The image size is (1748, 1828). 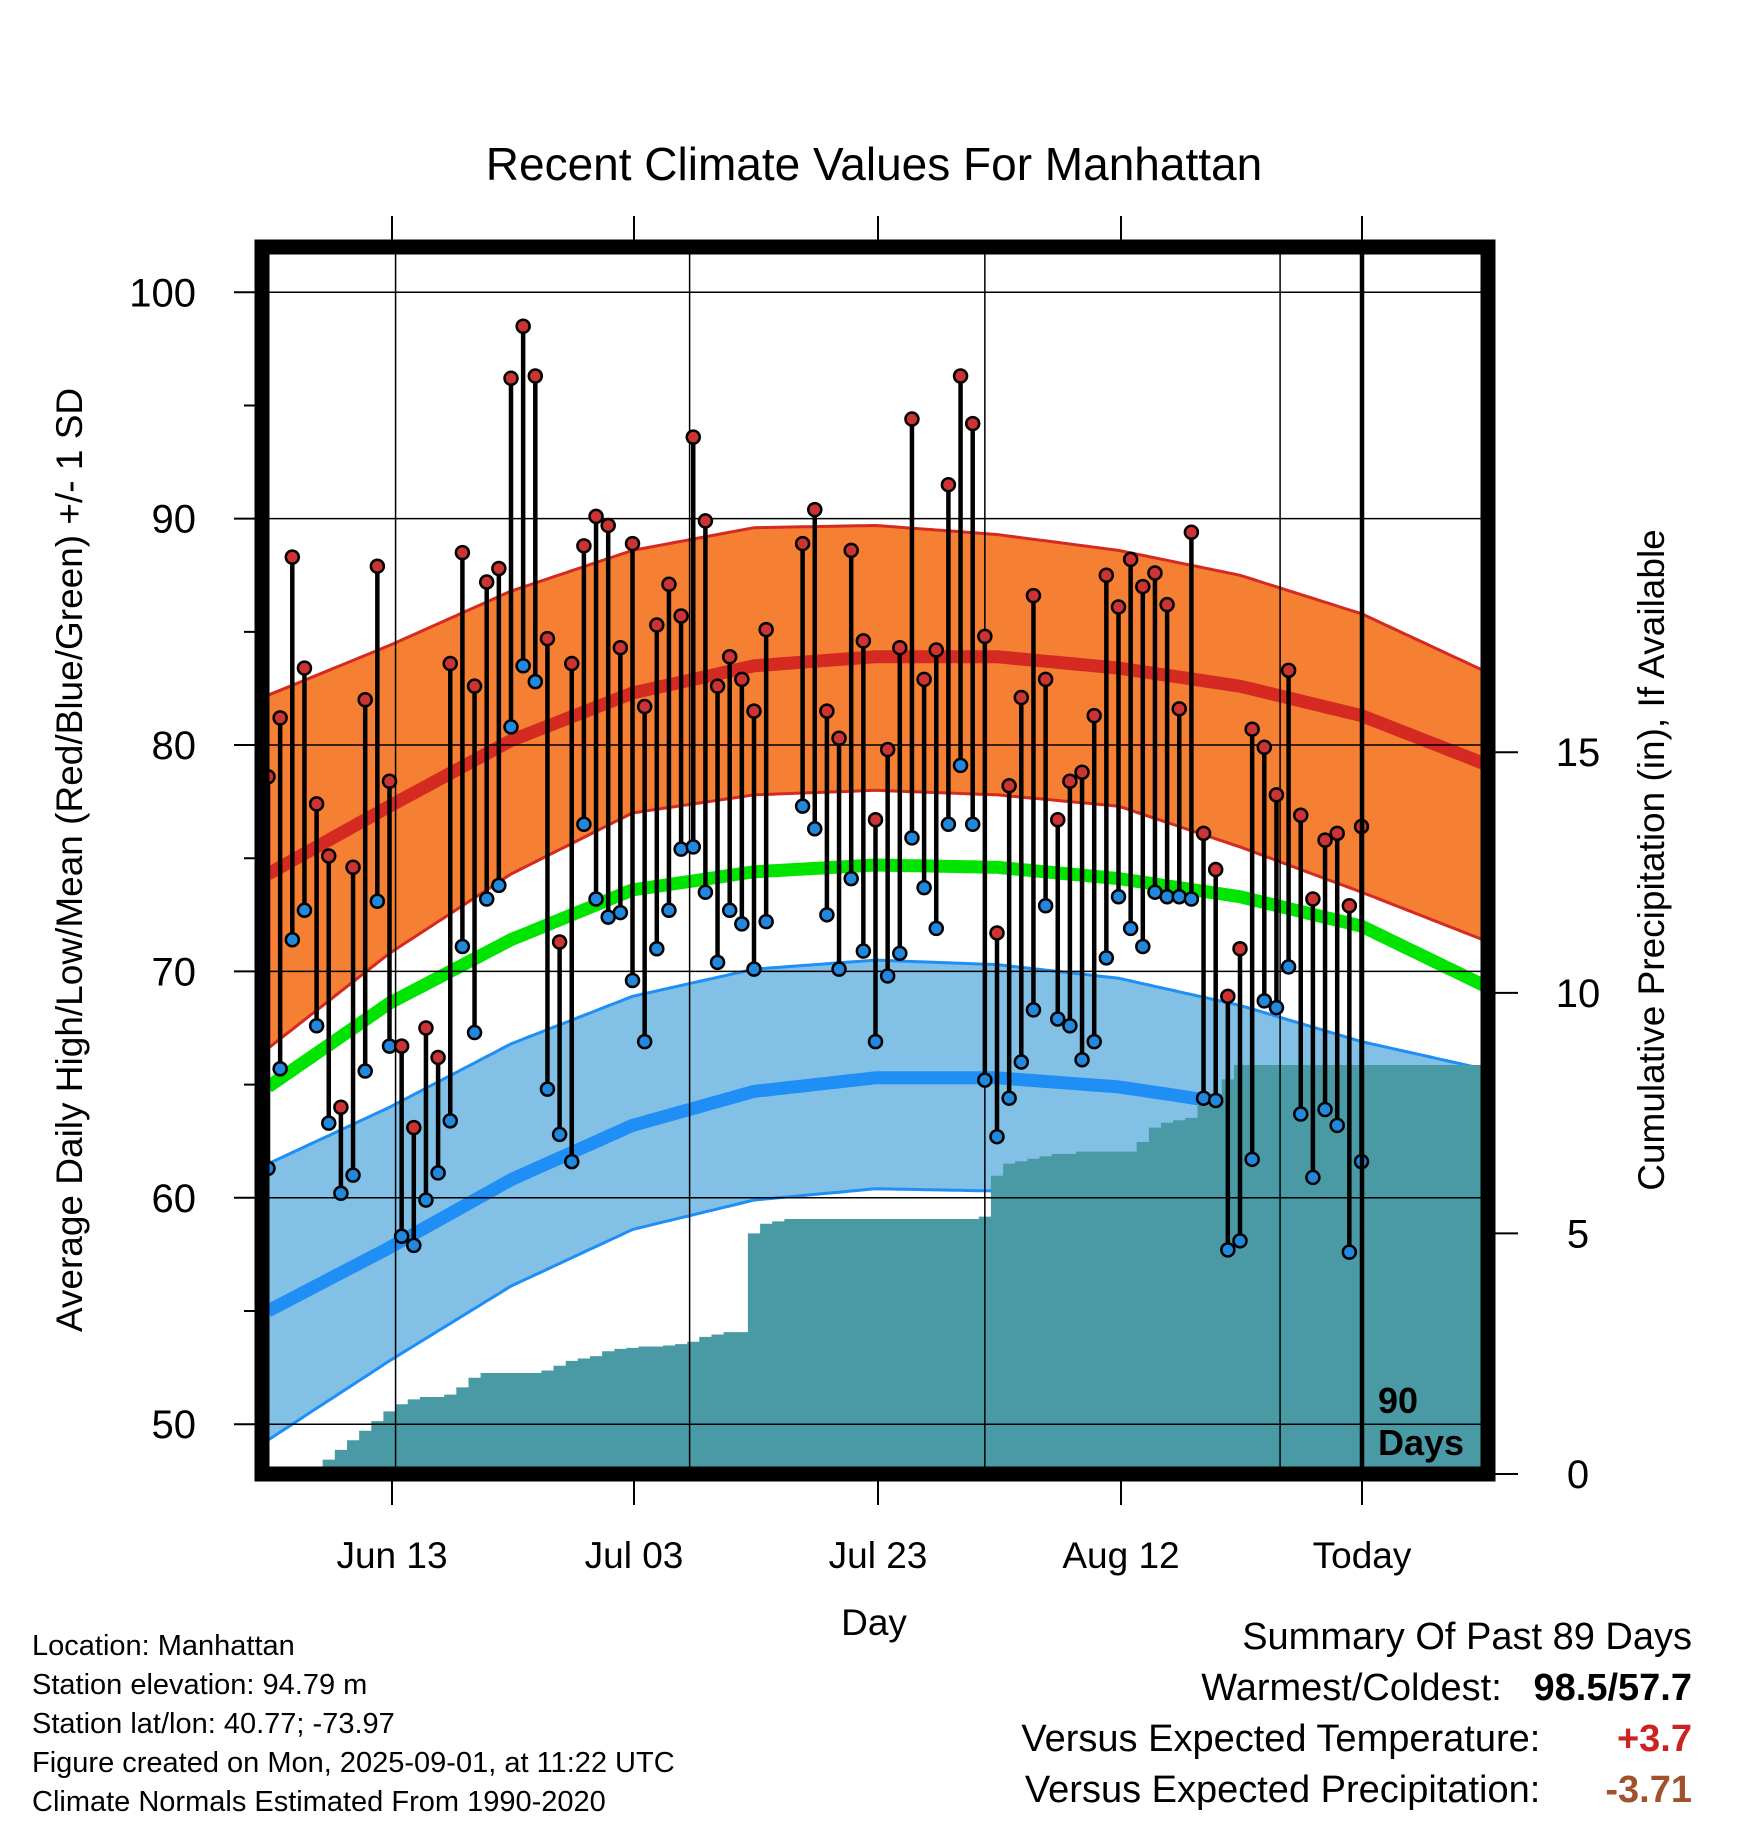 What do you see at coordinates (1578, 1234) in the screenshot?
I see `y2-tick-label-5: 5` at bounding box center [1578, 1234].